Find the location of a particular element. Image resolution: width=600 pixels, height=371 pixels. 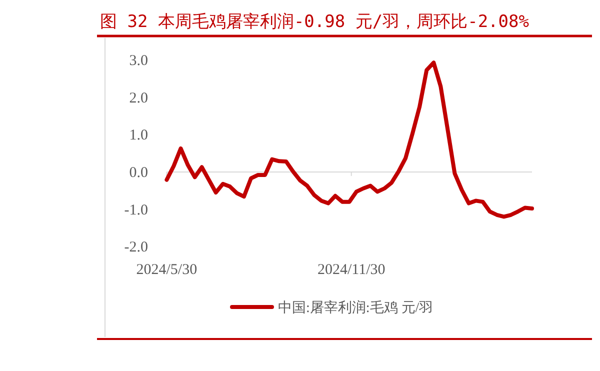

y-tick-label: 3.0 is located at coordinates (138, 61).